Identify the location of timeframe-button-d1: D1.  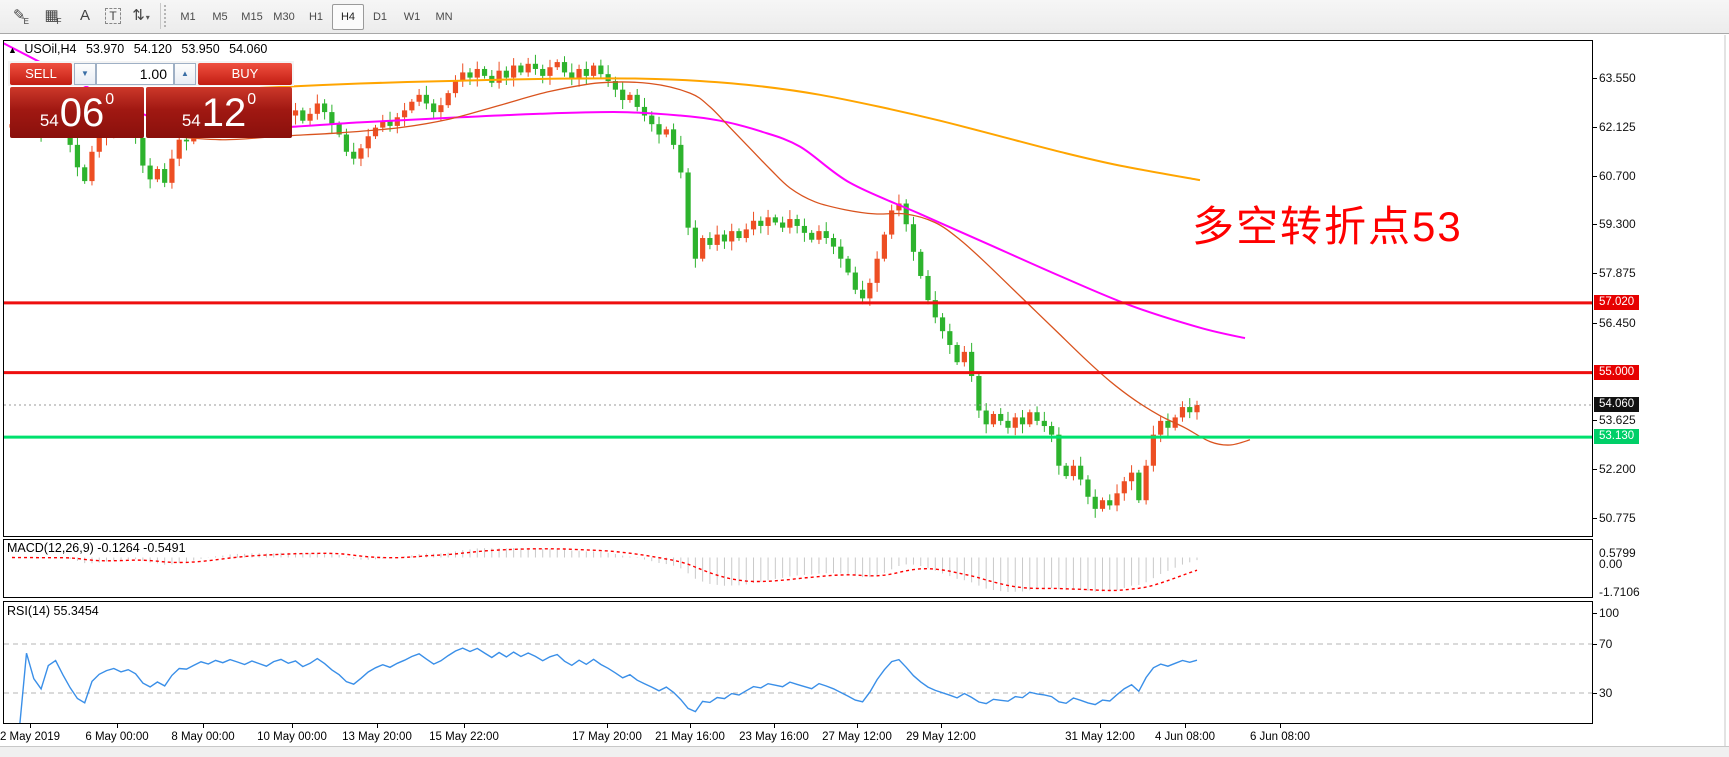
(380, 17).